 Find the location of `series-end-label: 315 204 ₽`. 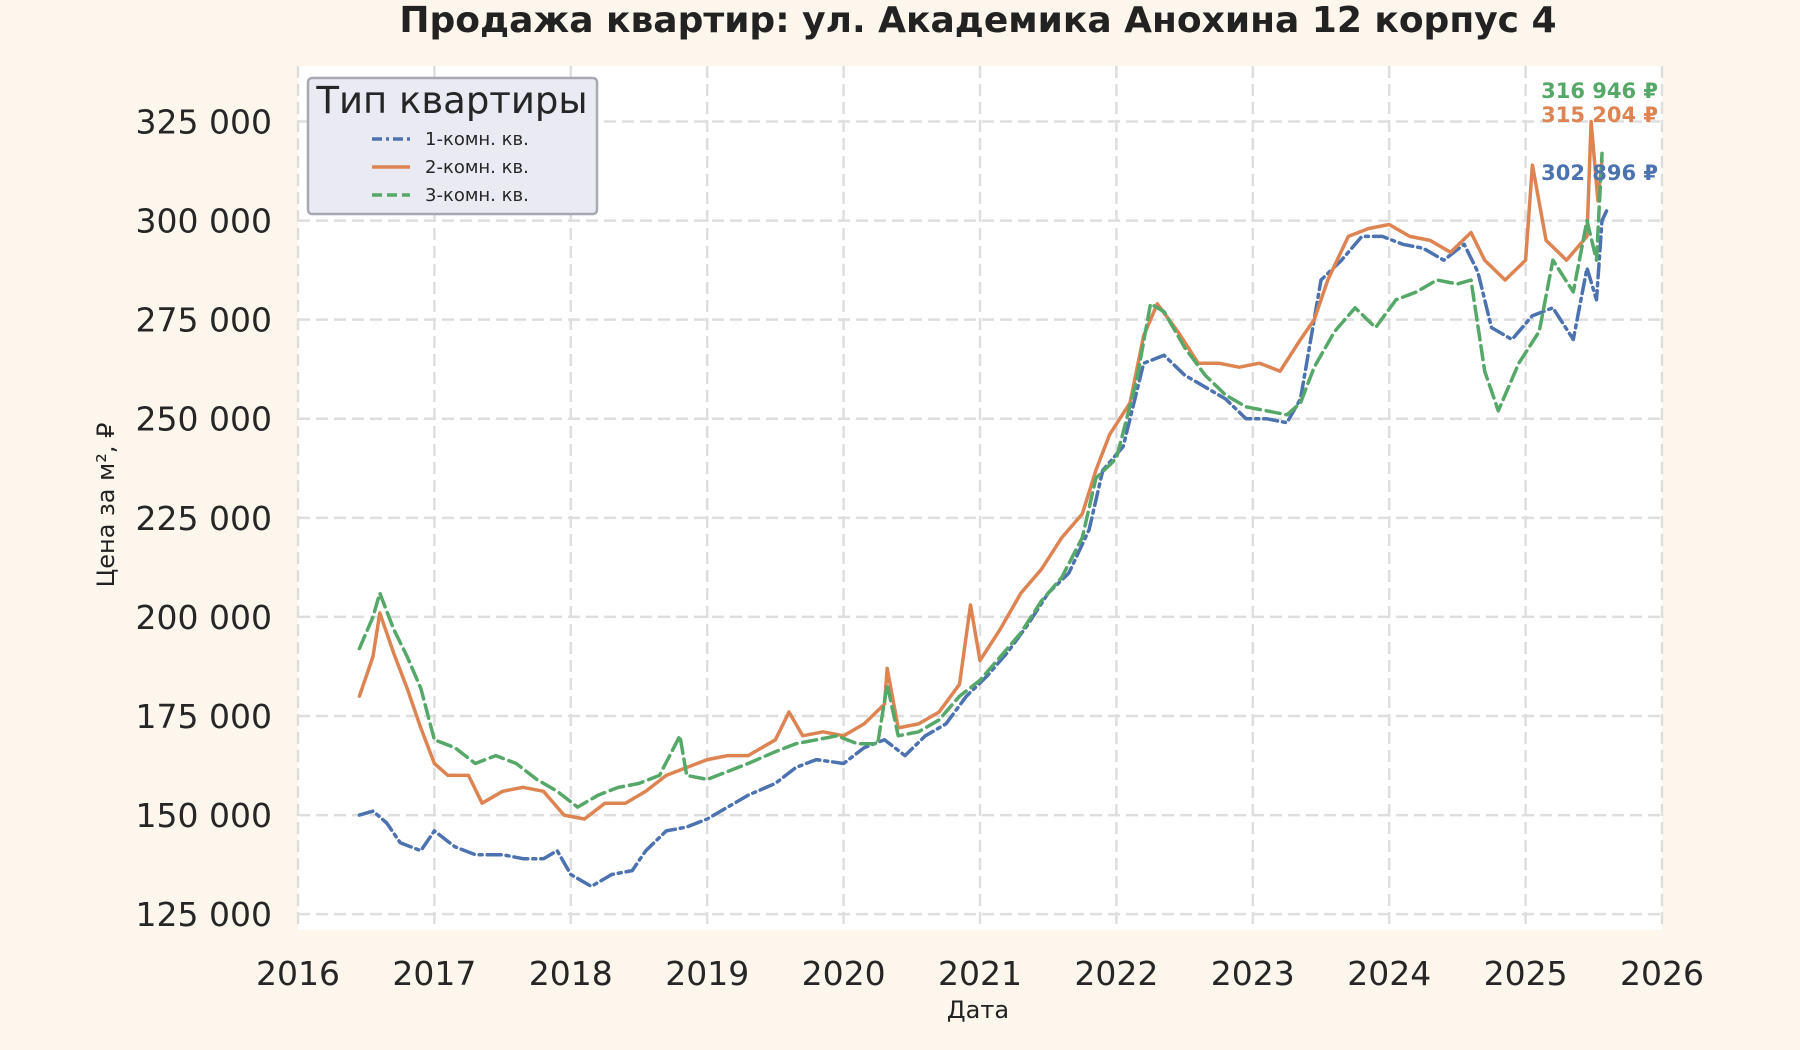

series-end-label: 315 204 ₽ is located at coordinates (1599, 115).